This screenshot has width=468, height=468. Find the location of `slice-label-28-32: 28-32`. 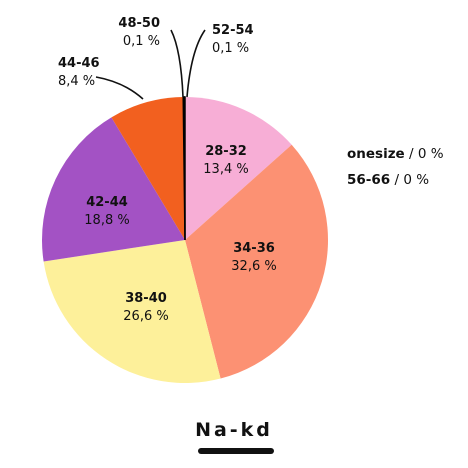

slice-label-28-32: 28-32 is located at coordinates (226, 151).